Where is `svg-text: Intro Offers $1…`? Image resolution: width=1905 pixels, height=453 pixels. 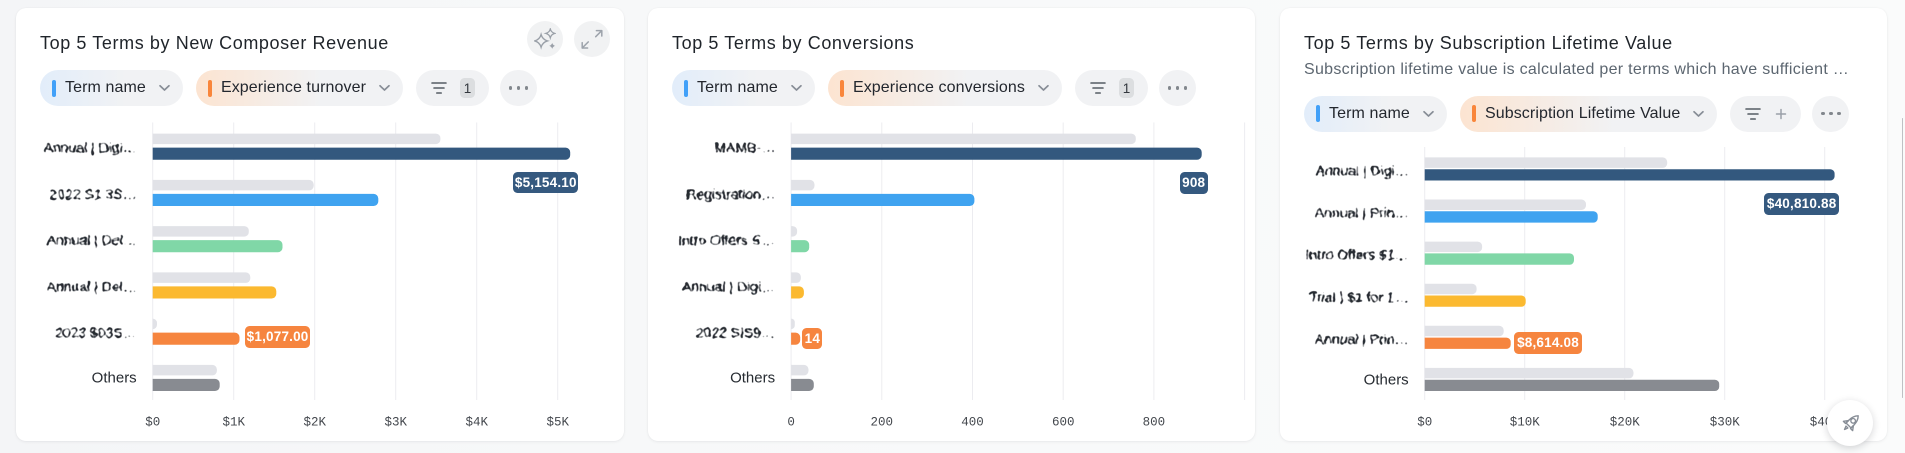 svg-text: Intro Offers $1… is located at coordinates (1356, 255).